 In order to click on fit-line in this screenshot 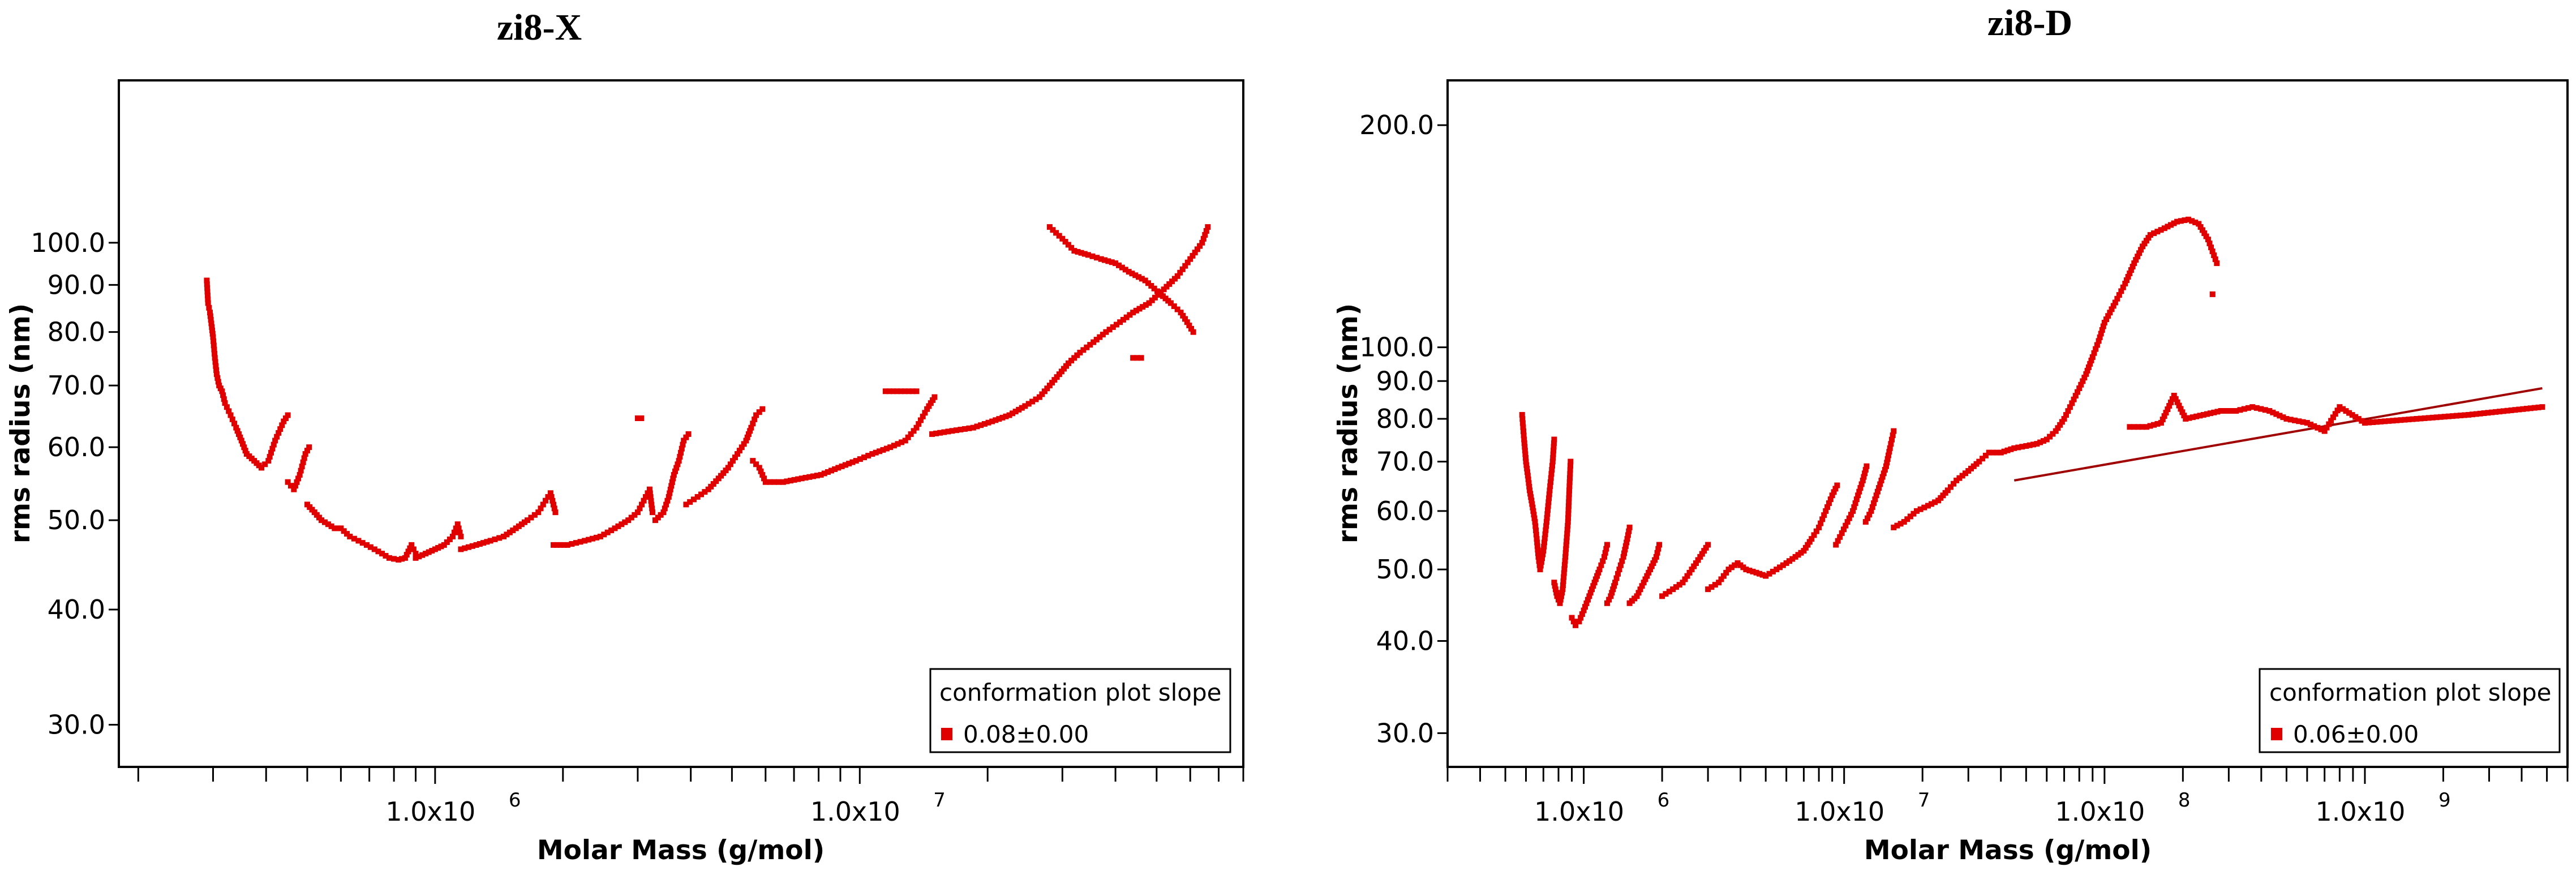, I will do `click(2278, 434)`.